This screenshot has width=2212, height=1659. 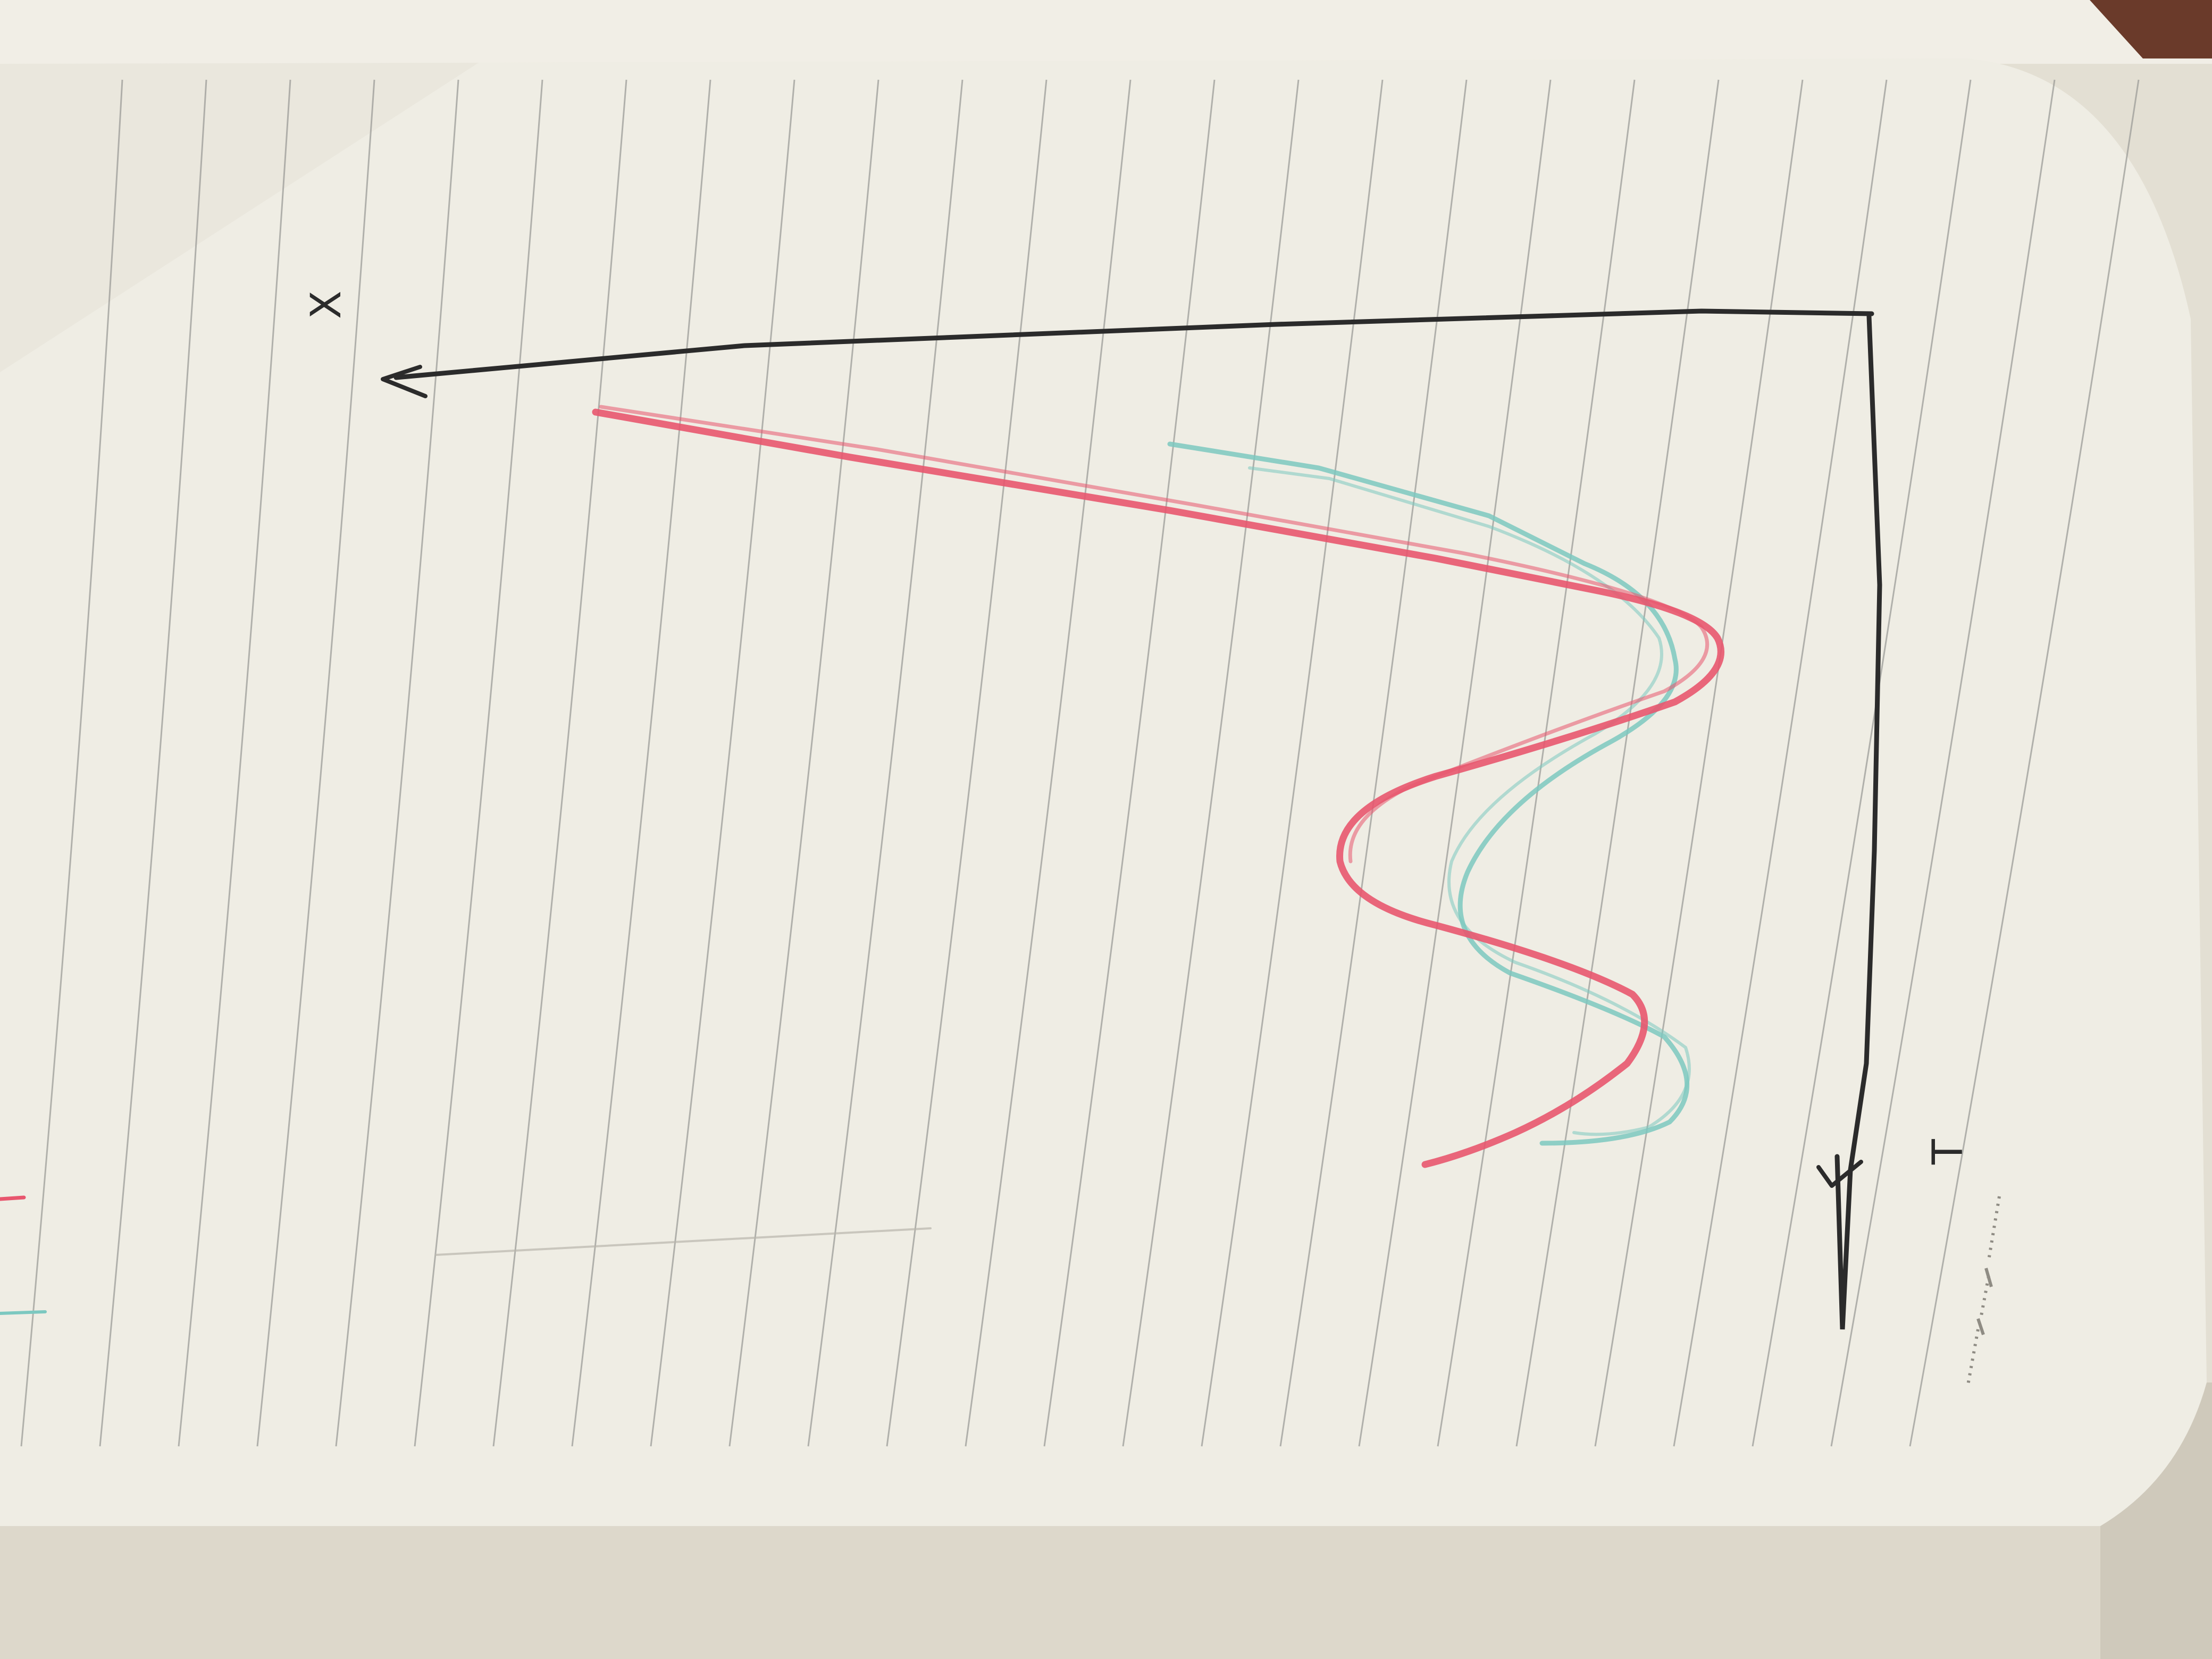 I want to click on date-field-separators, so click(x=1984, y=1301).